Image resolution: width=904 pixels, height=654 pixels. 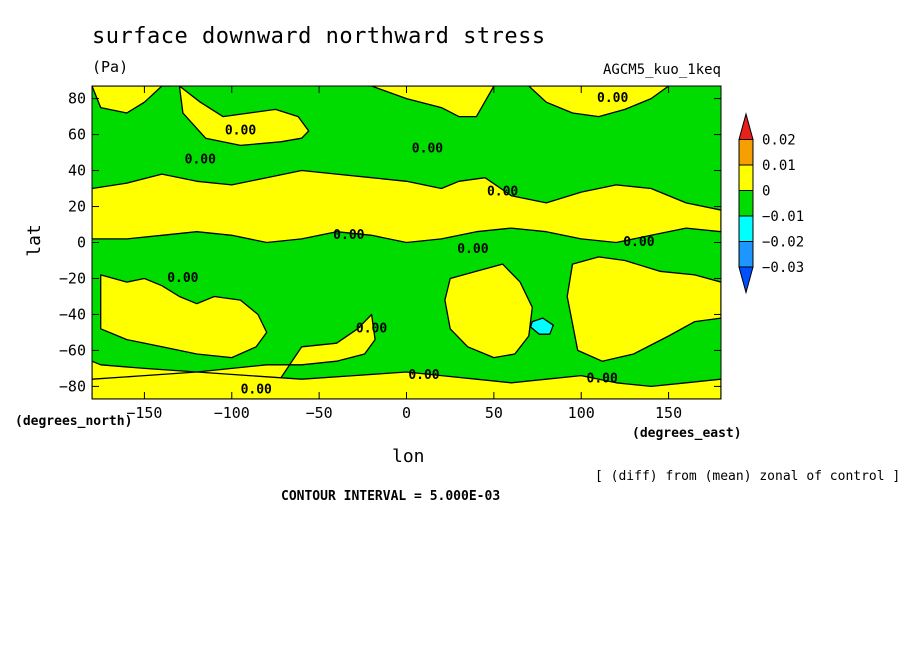 I want to click on colorbar-label: −0.01, so click(x=783, y=217).